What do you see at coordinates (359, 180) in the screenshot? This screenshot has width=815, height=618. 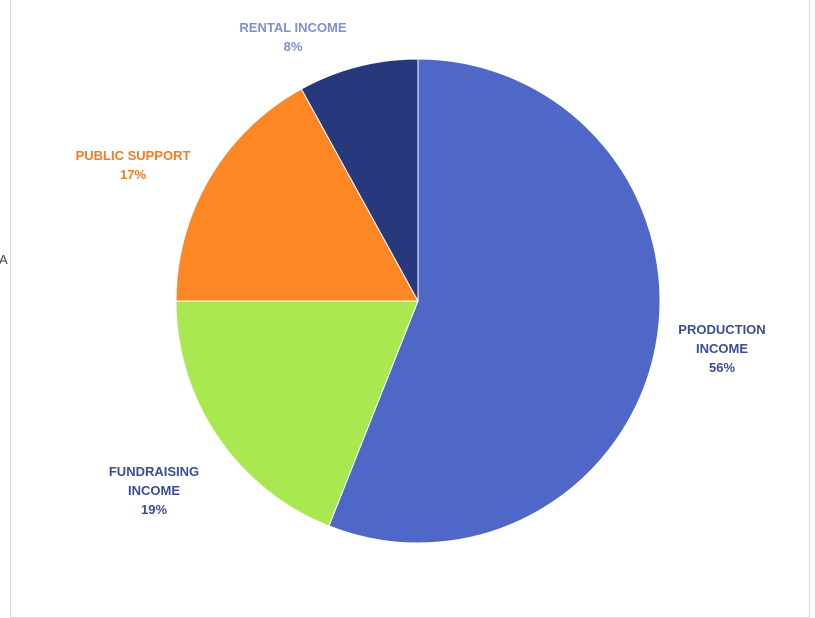 I see `slice-rental-income` at bounding box center [359, 180].